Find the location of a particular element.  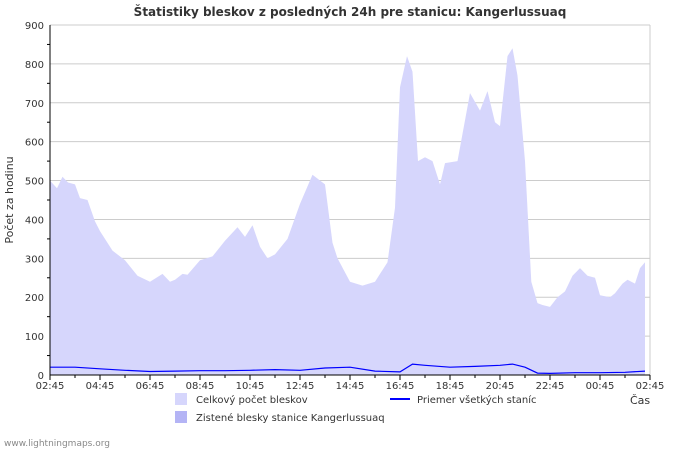

x-tick-label: 16:45 is located at coordinates (400, 386).